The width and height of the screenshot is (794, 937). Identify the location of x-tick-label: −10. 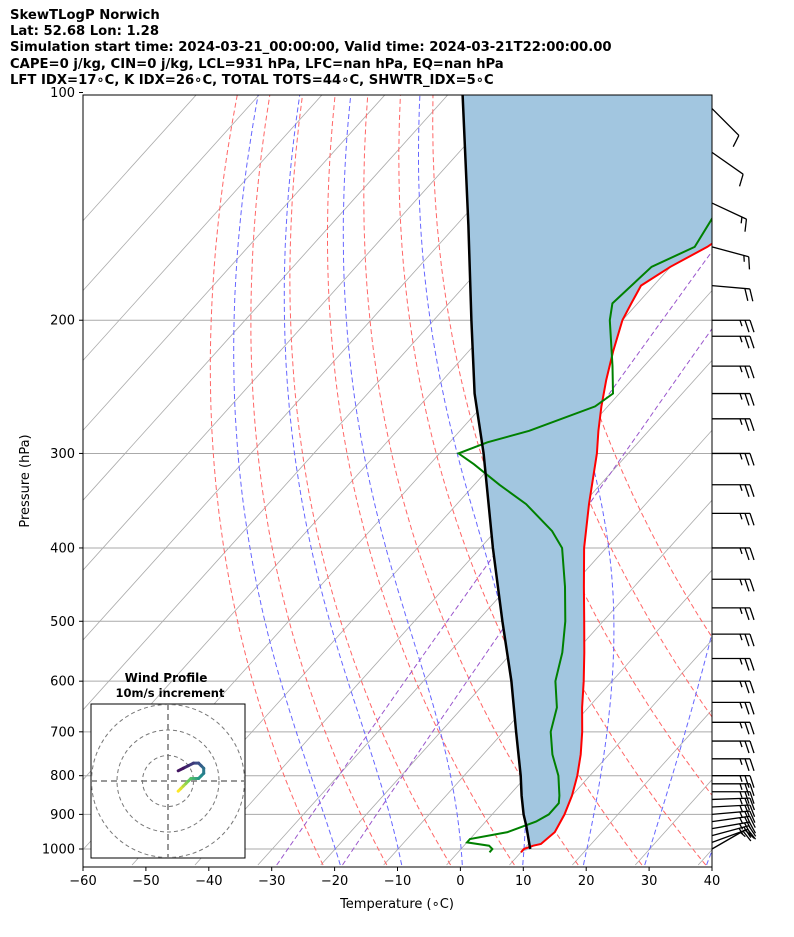
(397, 881).